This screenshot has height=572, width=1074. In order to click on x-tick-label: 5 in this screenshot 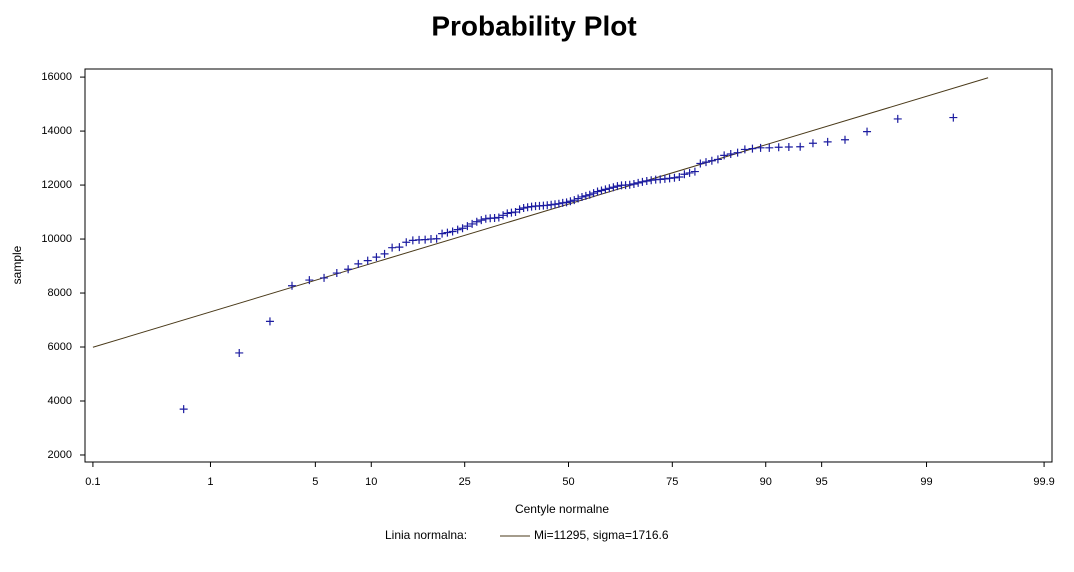, I will do `click(315, 482)`.